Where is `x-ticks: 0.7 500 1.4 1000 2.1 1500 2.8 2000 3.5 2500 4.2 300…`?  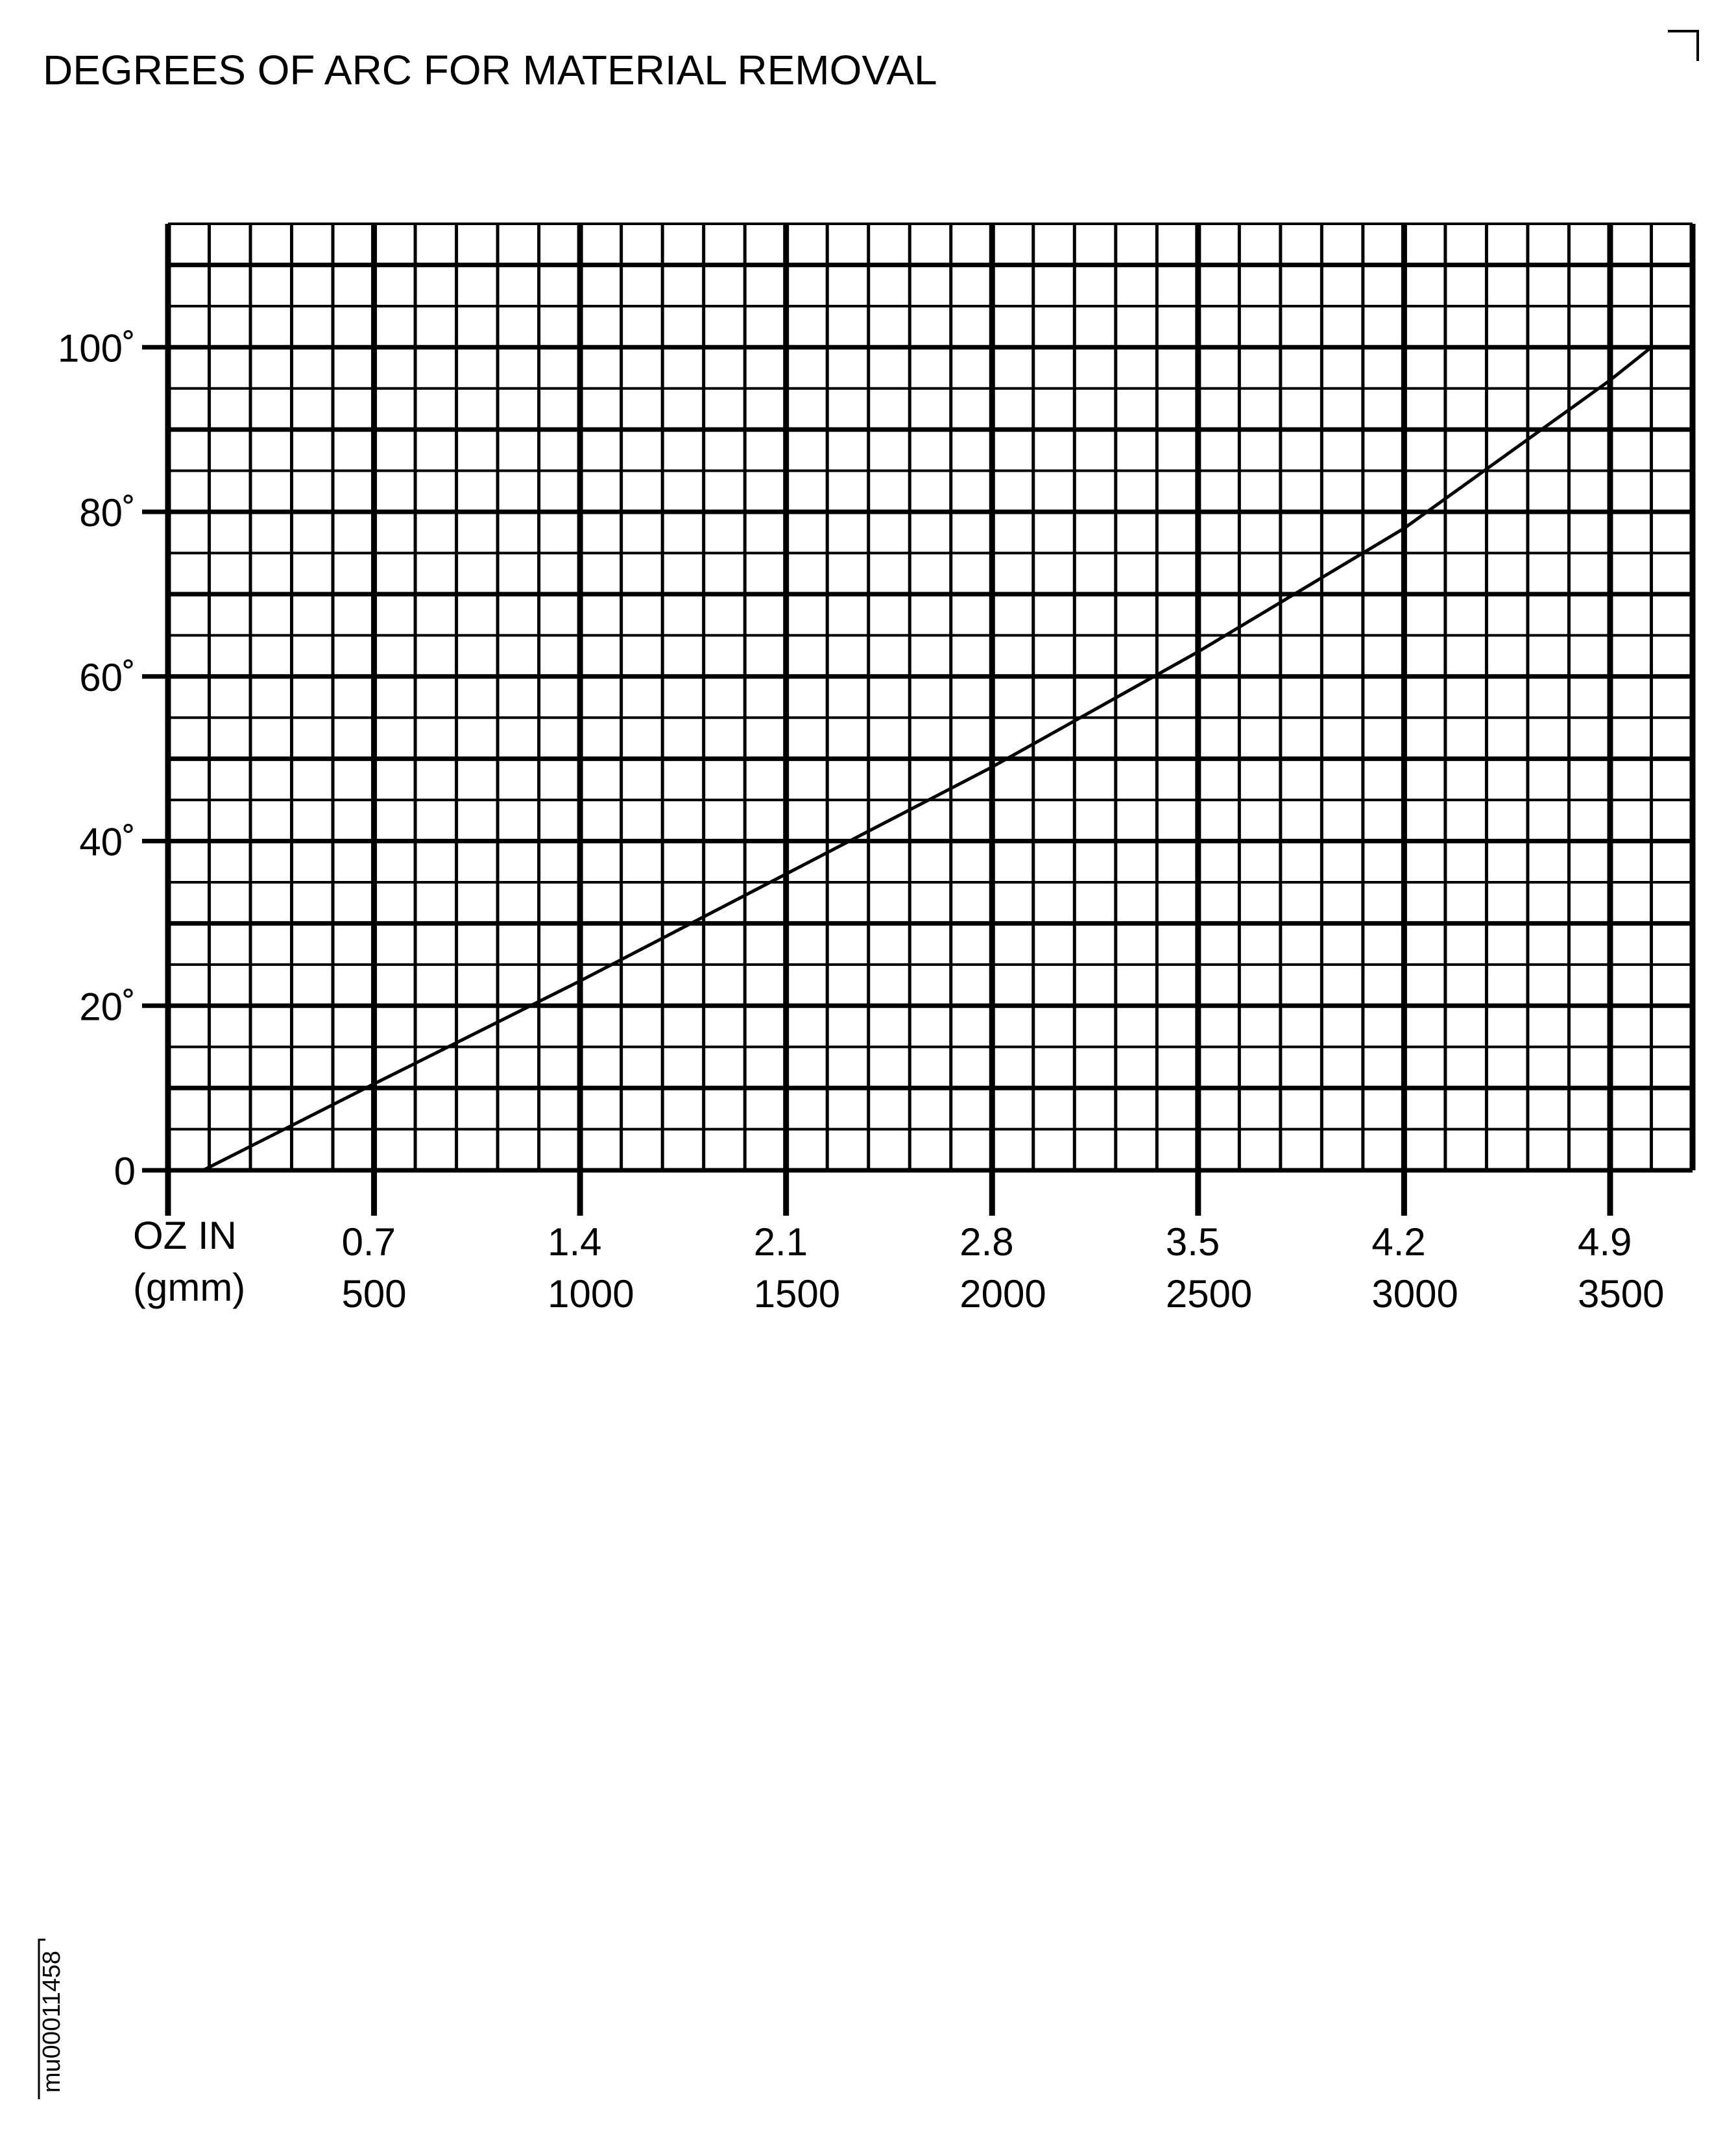
x-ticks: 0.7 500 1.4 1000 2.1 1500 2.8 2000 3.5 2500 4.2 300… is located at coordinates (1003, 1268).